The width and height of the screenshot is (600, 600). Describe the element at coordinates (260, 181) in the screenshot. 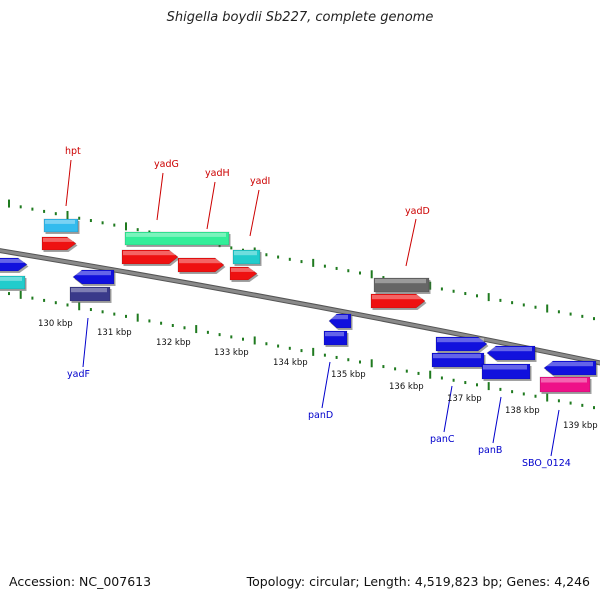

I see `gene-label-yadI: yadI` at that location.